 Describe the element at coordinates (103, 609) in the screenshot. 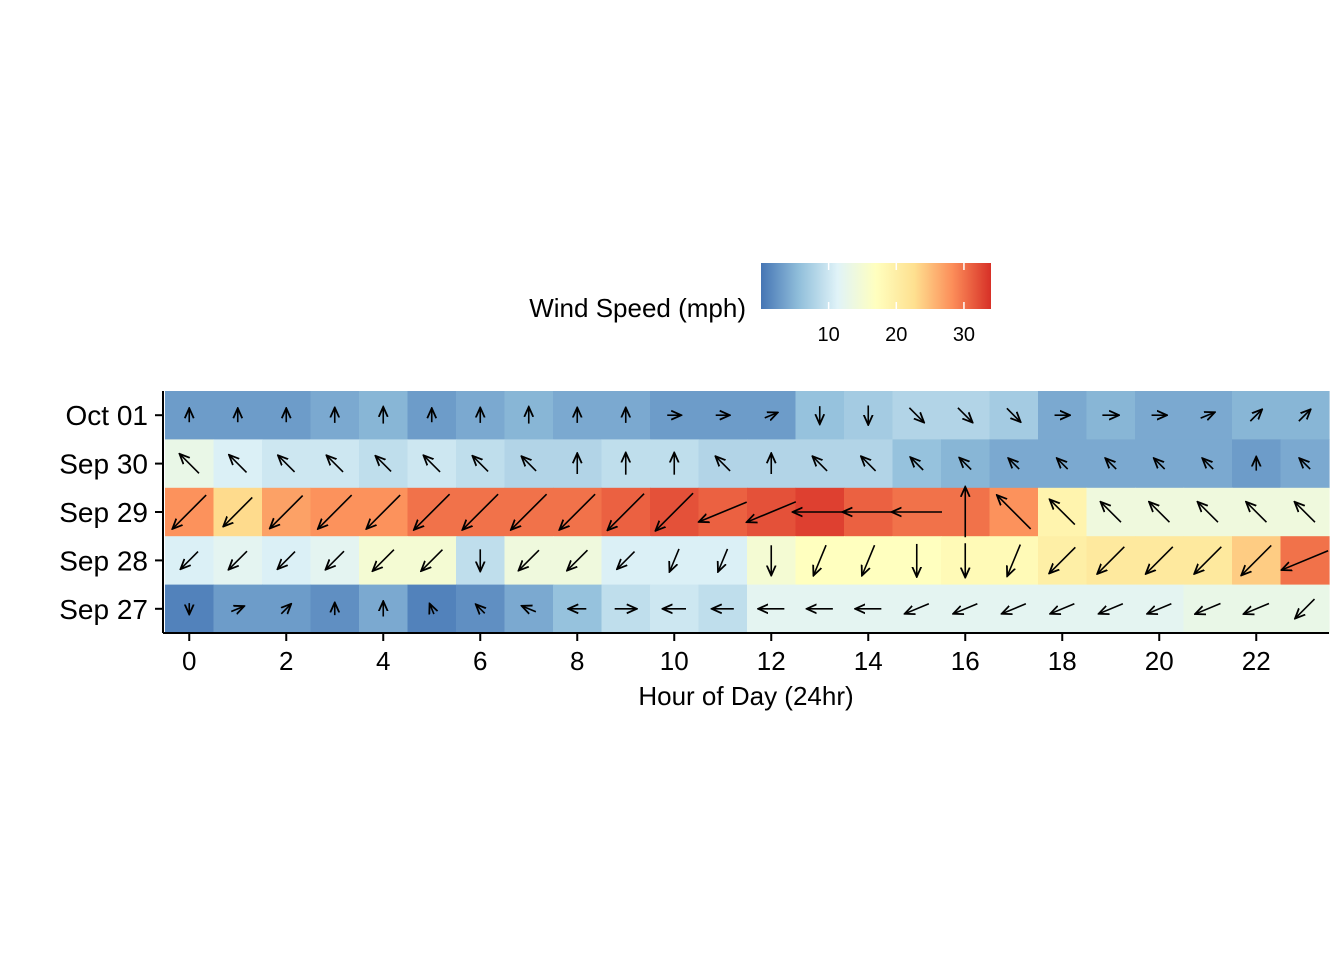

I see `y-tick-label: Sep 27` at that location.